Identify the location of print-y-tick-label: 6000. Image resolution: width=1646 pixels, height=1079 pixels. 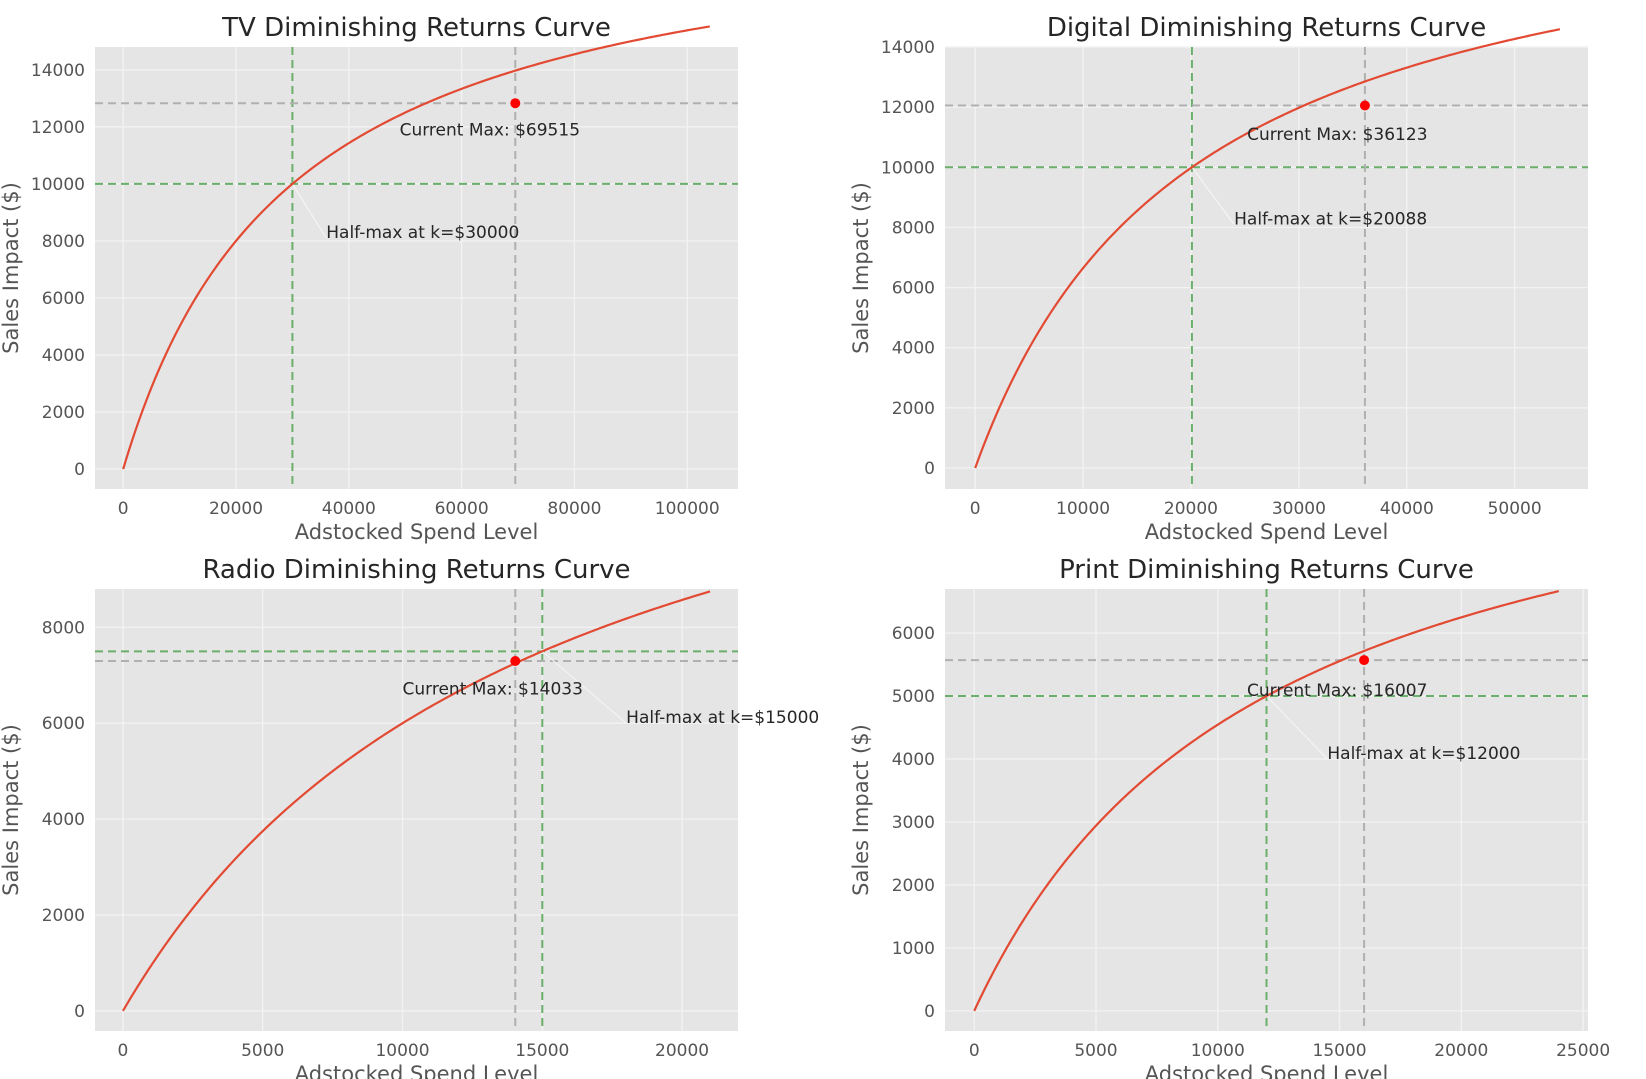
(913, 634).